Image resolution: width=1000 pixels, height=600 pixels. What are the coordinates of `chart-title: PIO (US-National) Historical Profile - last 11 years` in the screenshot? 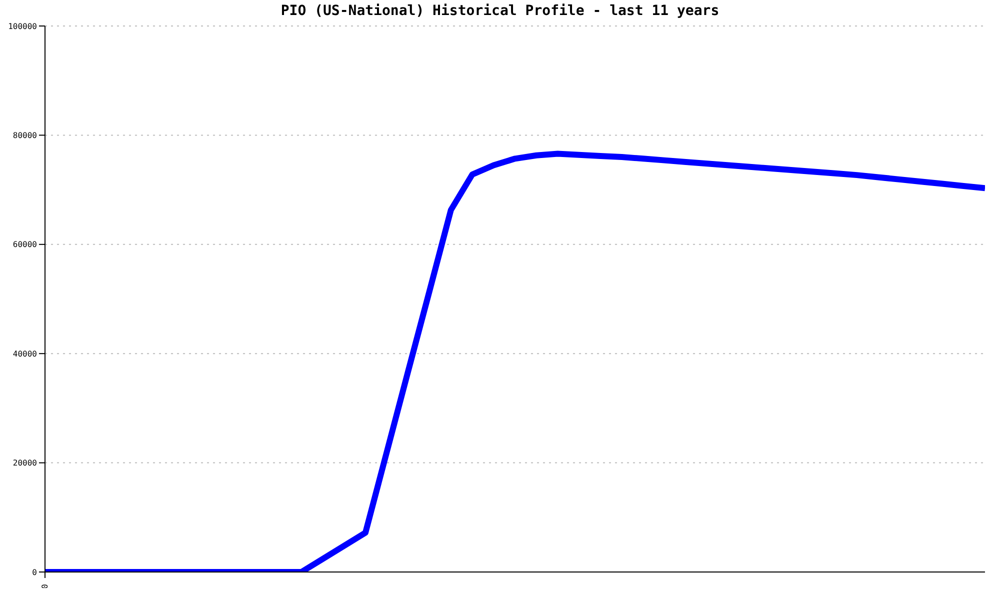 It's located at (500, 11).